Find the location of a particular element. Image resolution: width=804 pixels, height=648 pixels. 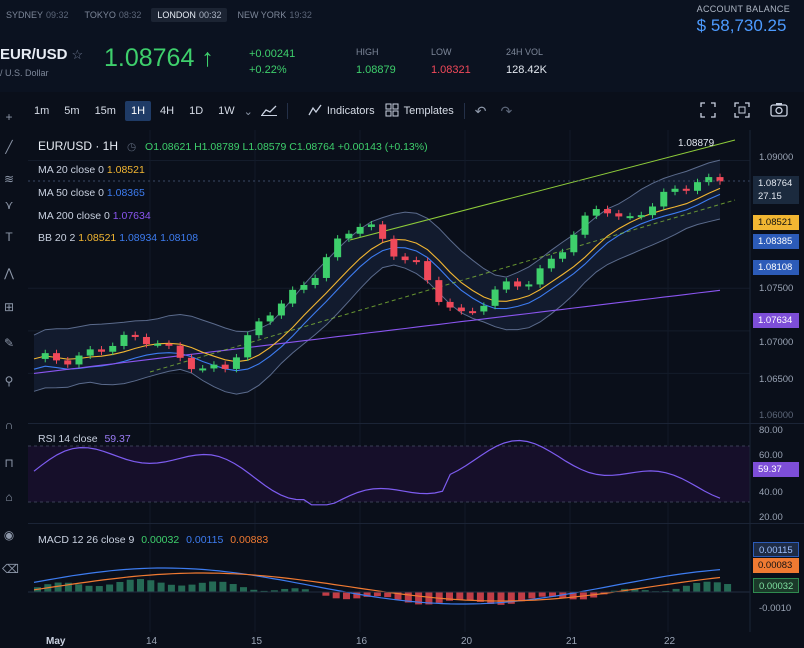

ruler-icon: ✎ is located at coordinates (9, 343).